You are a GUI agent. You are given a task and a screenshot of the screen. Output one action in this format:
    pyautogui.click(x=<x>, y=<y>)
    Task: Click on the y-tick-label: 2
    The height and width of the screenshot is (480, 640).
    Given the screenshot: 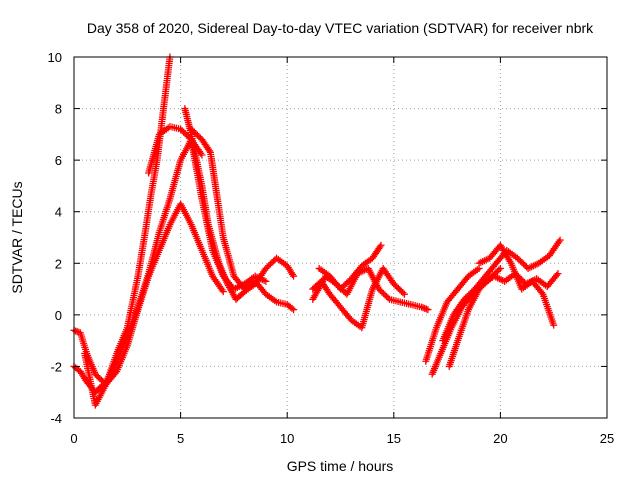 What is the action you would take?
    pyautogui.click(x=58, y=263)
    